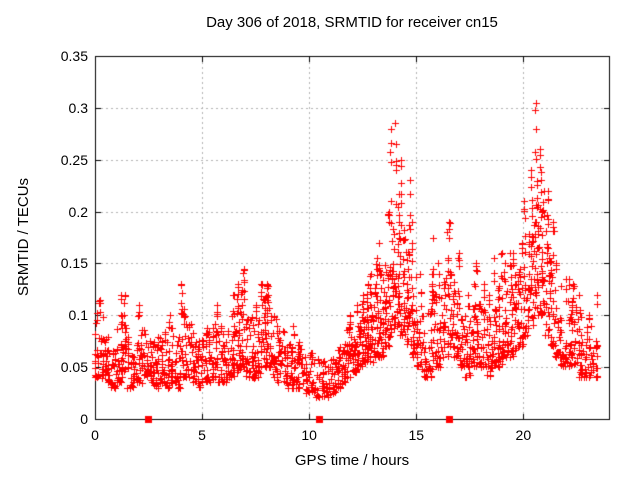 The image size is (640, 480). What do you see at coordinates (309, 435) in the screenshot?
I see `x-tick-label: 10` at bounding box center [309, 435].